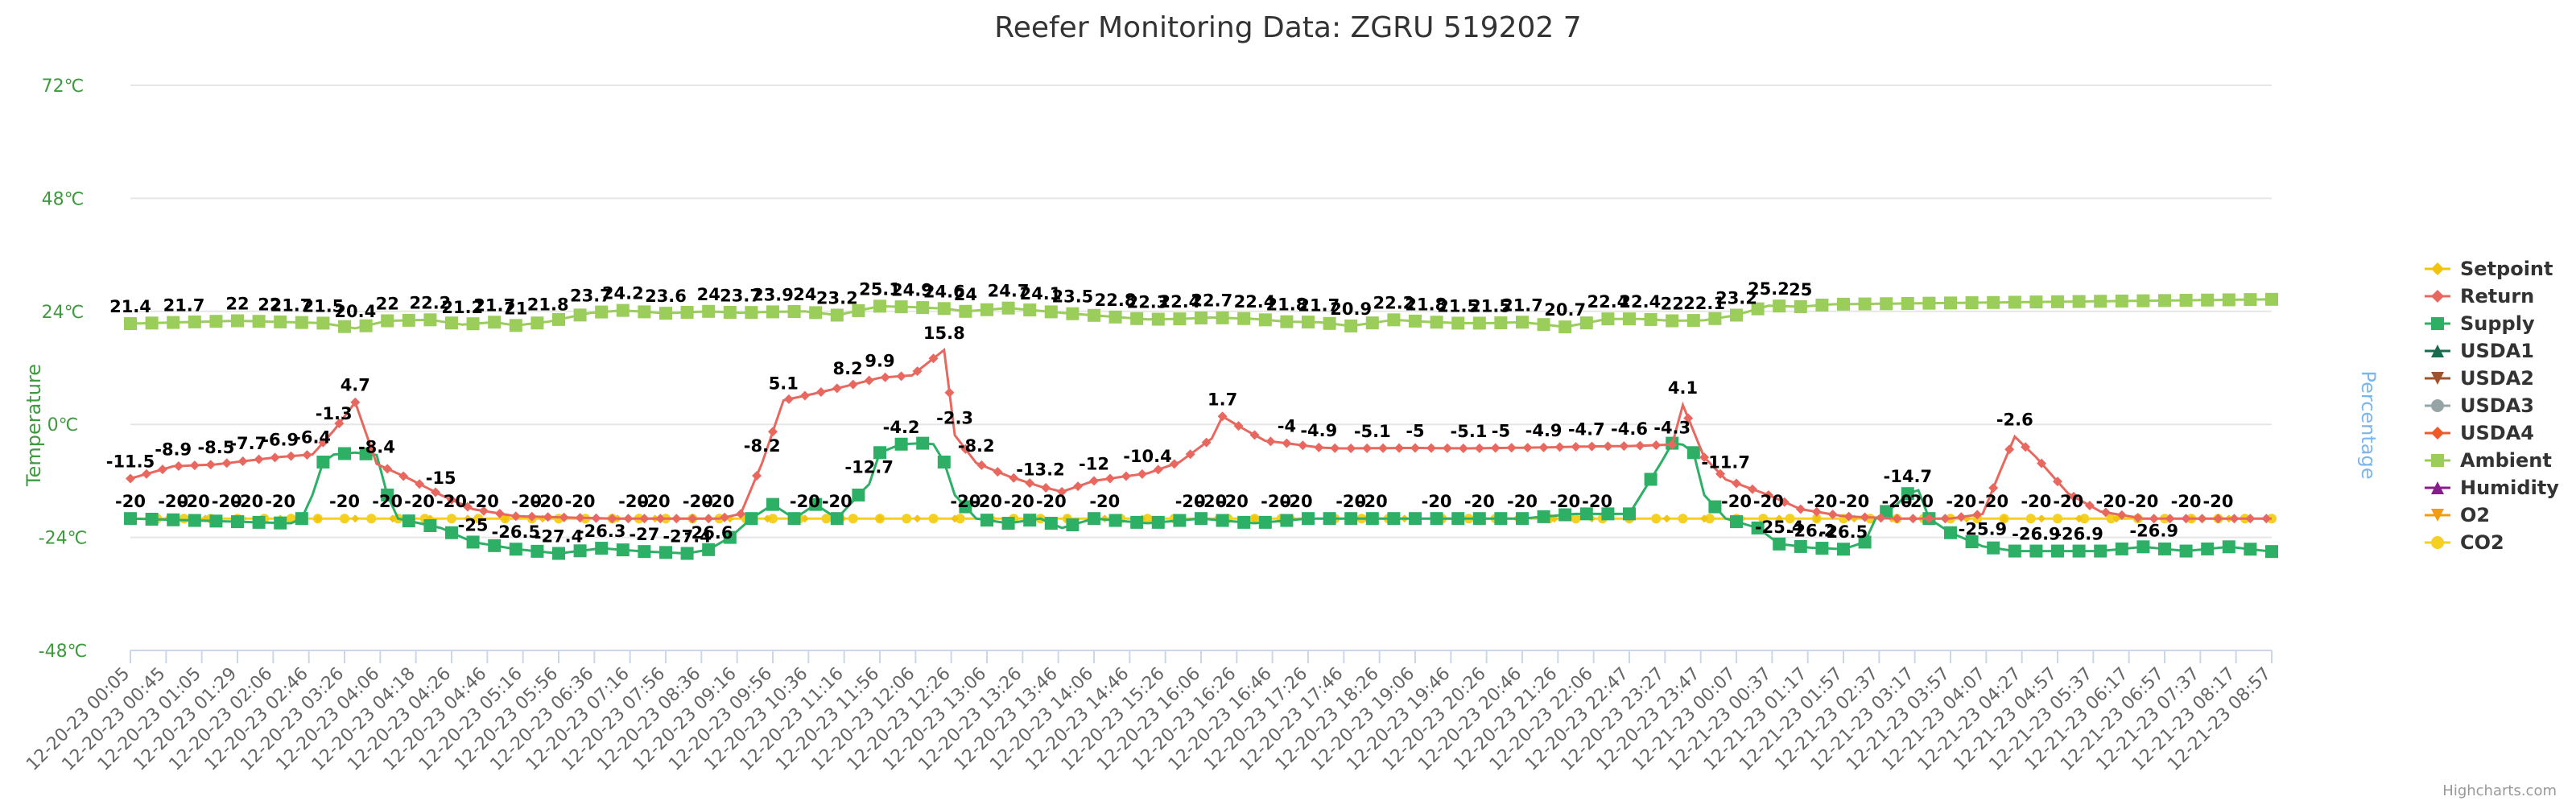 The image size is (2576, 809). I want to click on legend-item-usda1: USDA1, so click(2479, 351).